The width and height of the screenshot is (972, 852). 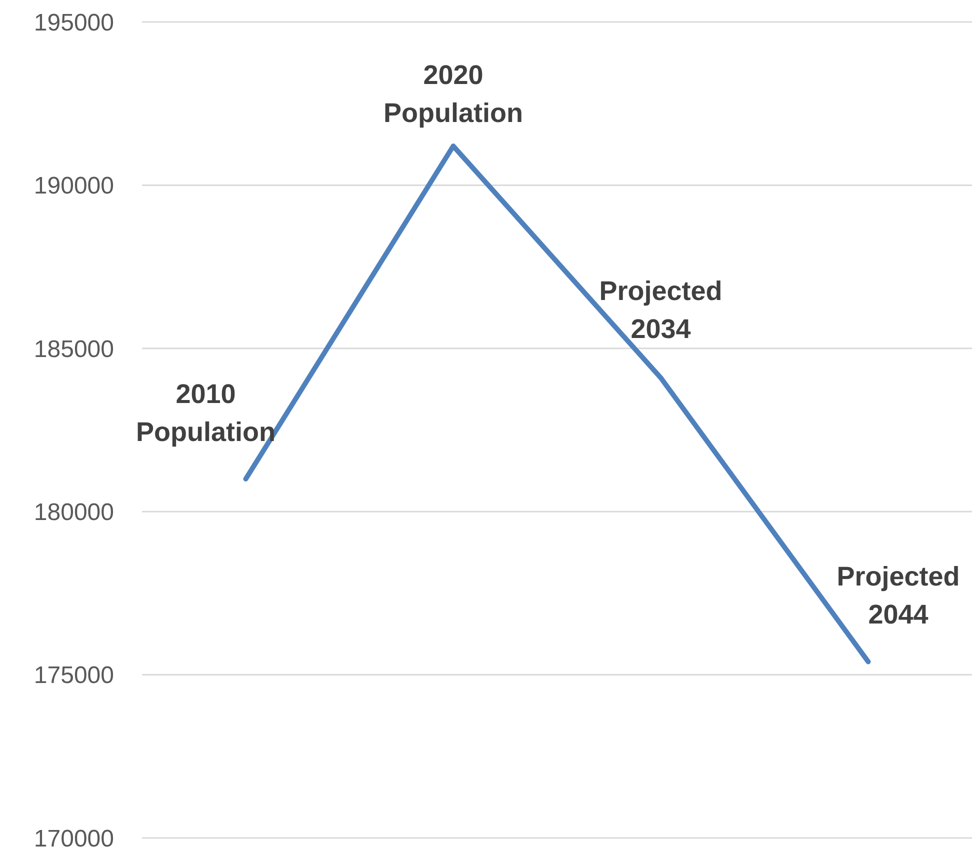 What do you see at coordinates (74, 676) in the screenshot?
I see `y-tick-label: 175000` at bounding box center [74, 676].